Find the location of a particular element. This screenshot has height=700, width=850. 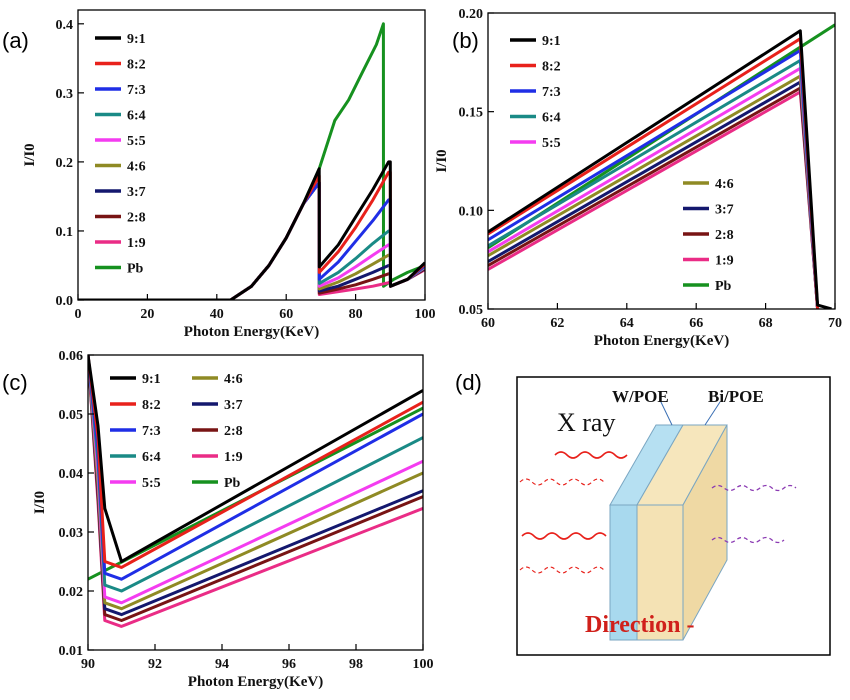

y-tick-label: 0.4 is located at coordinates (65, 25).